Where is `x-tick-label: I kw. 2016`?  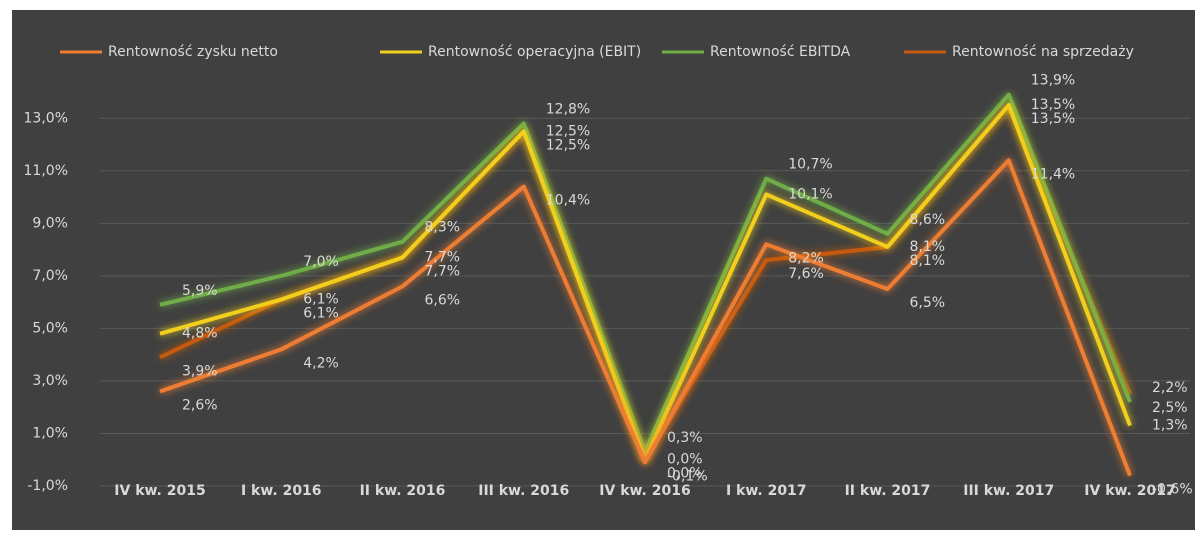
x-tick-label: I kw. 2016 is located at coordinates (281, 491).